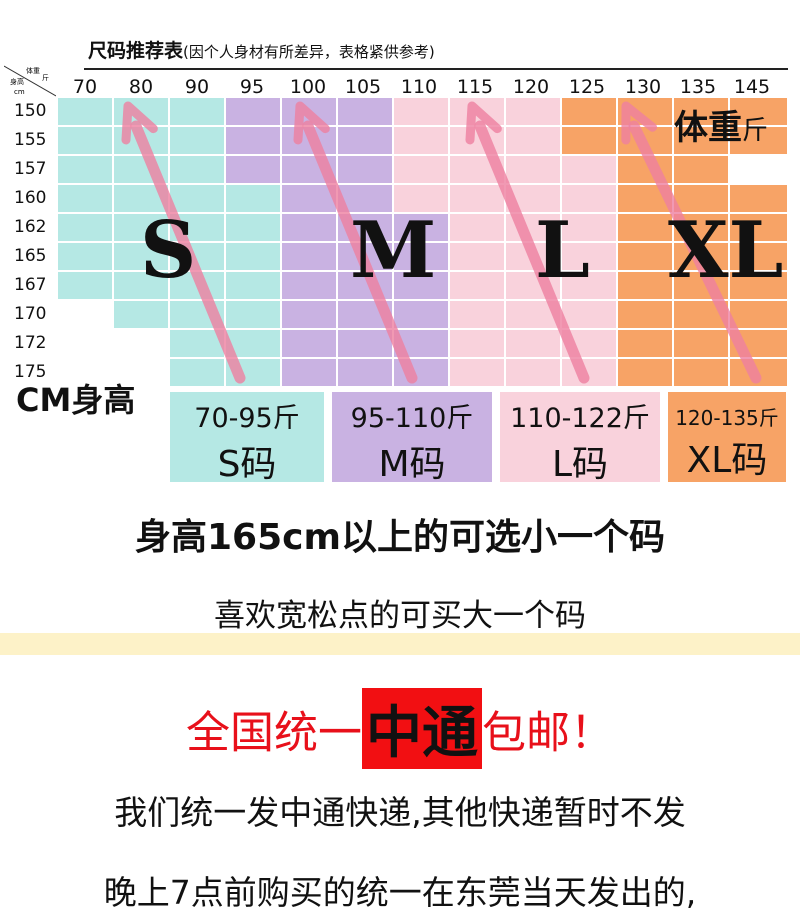  I want to click on shipping-courier-note: 我们统一发中通快递,其他快递暂时不发, so click(400, 812).